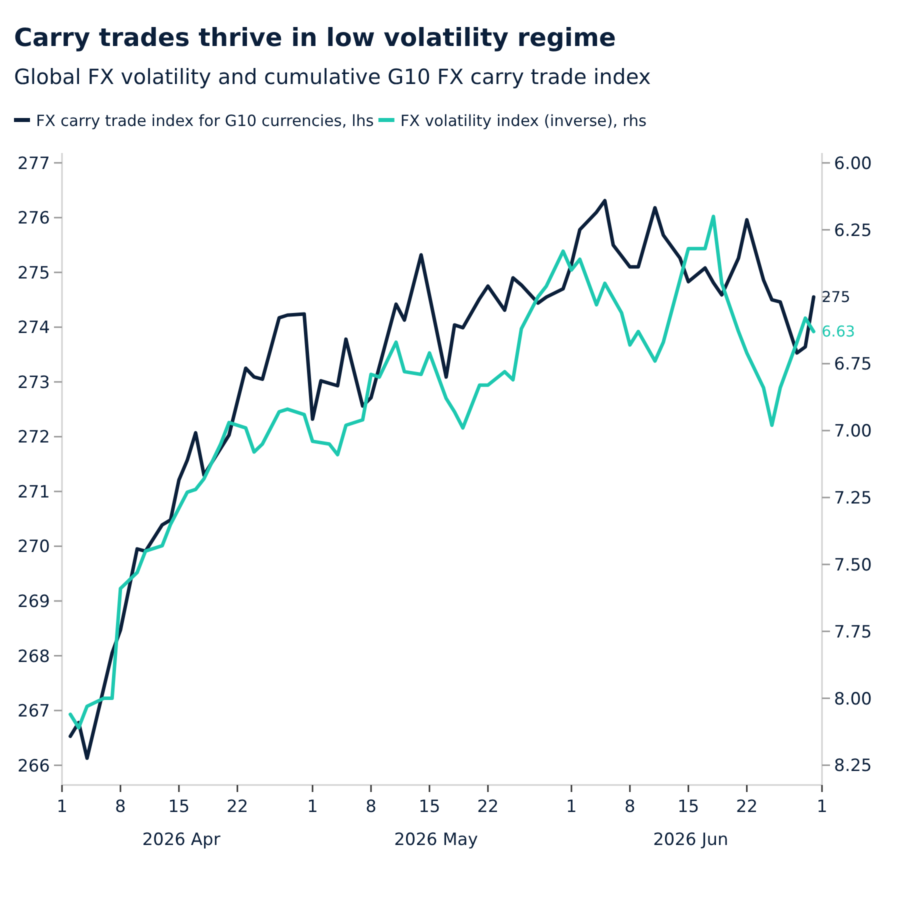 This screenshot has height=900, width=900. What do you see at coordinates (34, 547) in the screenshot?
I see `y-tick-label: 270` at bounding box center [34, 547].